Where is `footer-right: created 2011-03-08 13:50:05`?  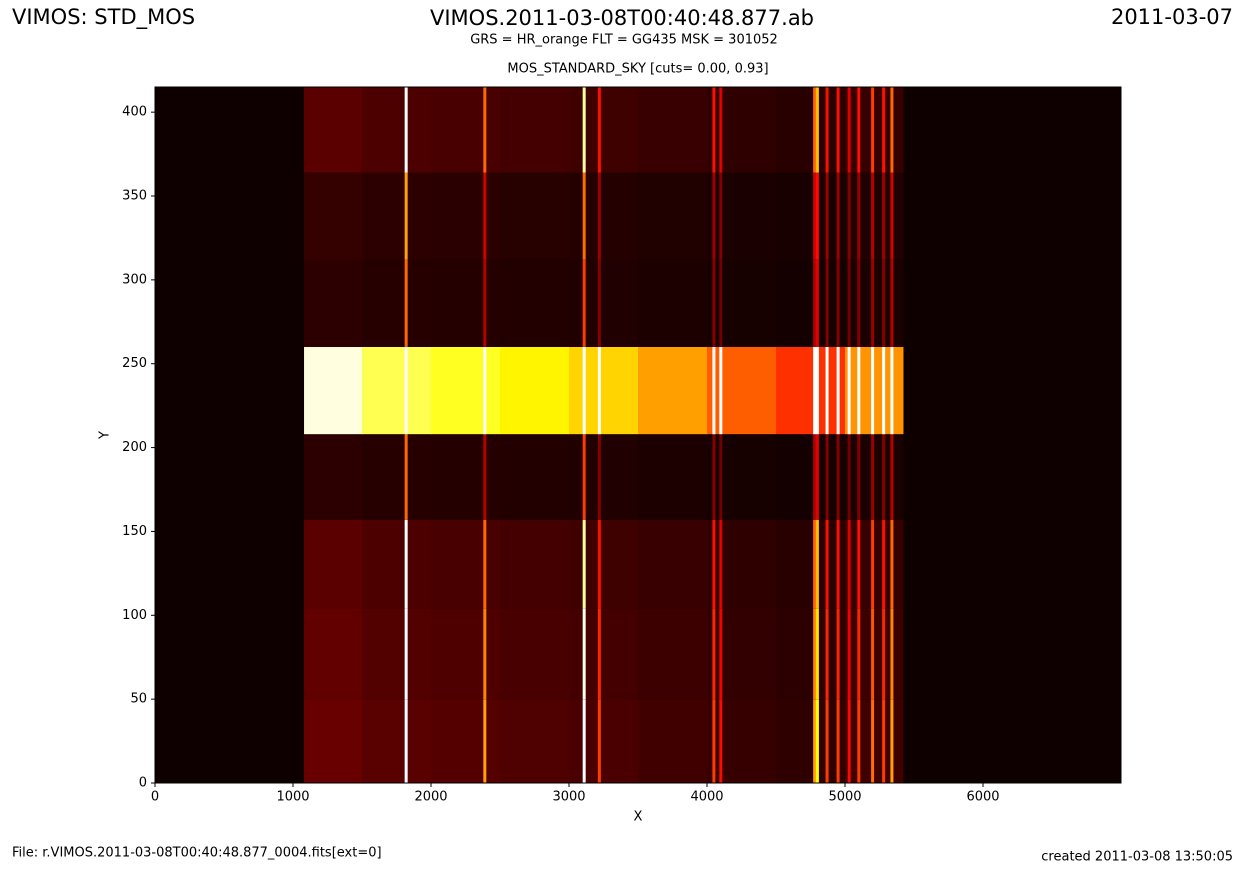
footer-right: created 2011-03-08 13:50:05 is located at coordinates (1137, 857).